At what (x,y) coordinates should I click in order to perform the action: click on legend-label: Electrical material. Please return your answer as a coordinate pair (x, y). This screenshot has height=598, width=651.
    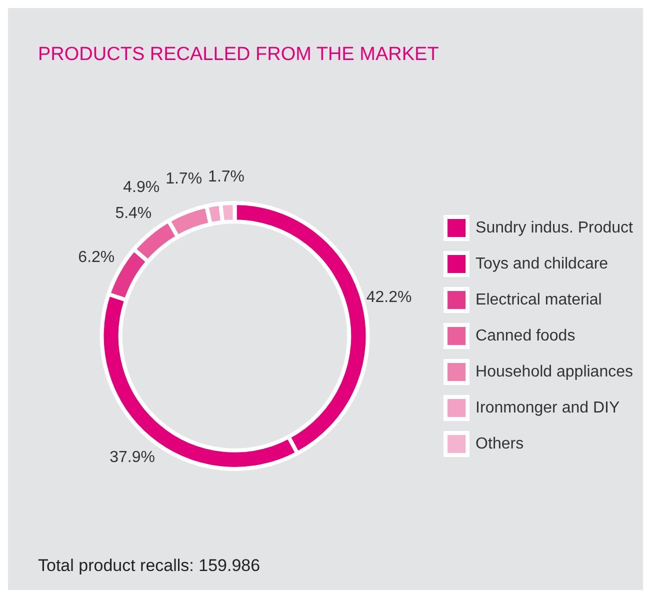
    Looking at the image, I should click on (539, 299).